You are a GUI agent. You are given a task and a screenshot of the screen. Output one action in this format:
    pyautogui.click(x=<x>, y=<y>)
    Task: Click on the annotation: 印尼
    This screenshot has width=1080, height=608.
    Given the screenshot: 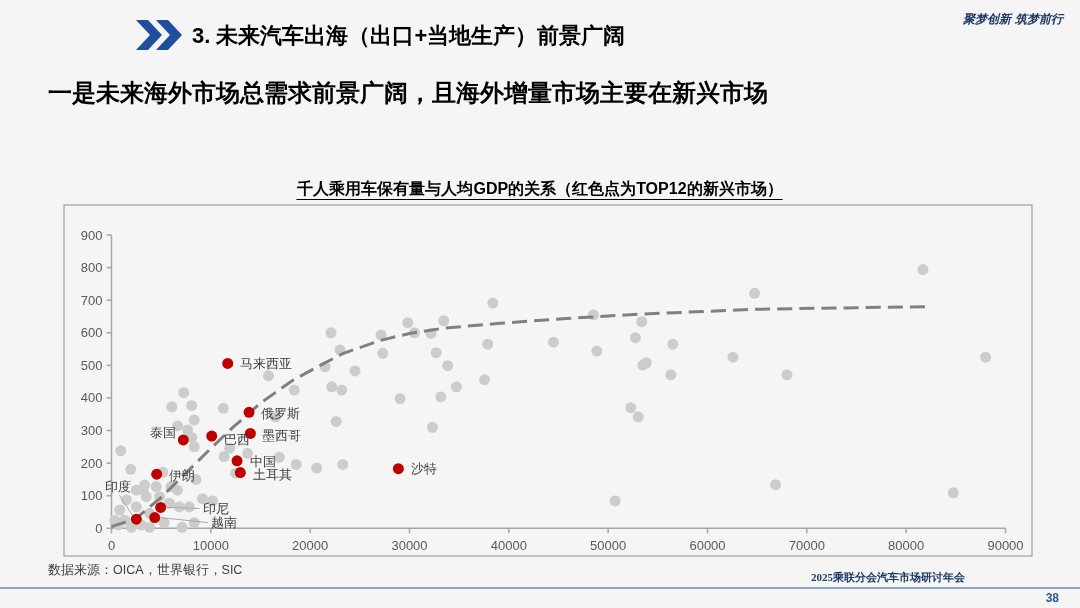 What is the action you would take?
    pyautogui.click(x=215, y=508)
    